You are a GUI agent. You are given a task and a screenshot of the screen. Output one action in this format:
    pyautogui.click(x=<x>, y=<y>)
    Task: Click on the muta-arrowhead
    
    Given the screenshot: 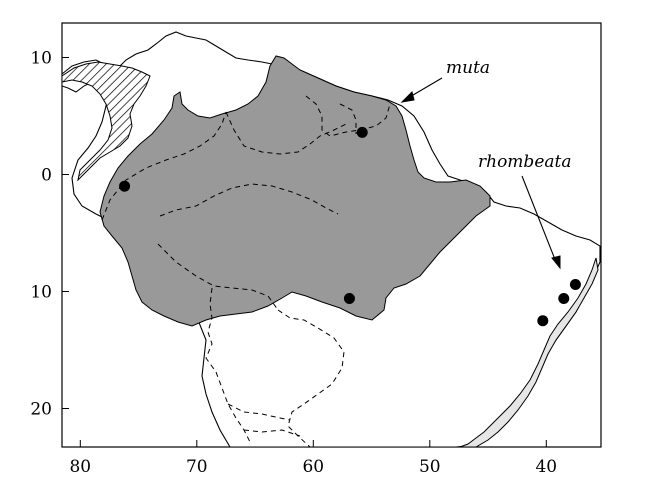 What is the action you would take?
    pyautogui.click(x=407, y=97)
    